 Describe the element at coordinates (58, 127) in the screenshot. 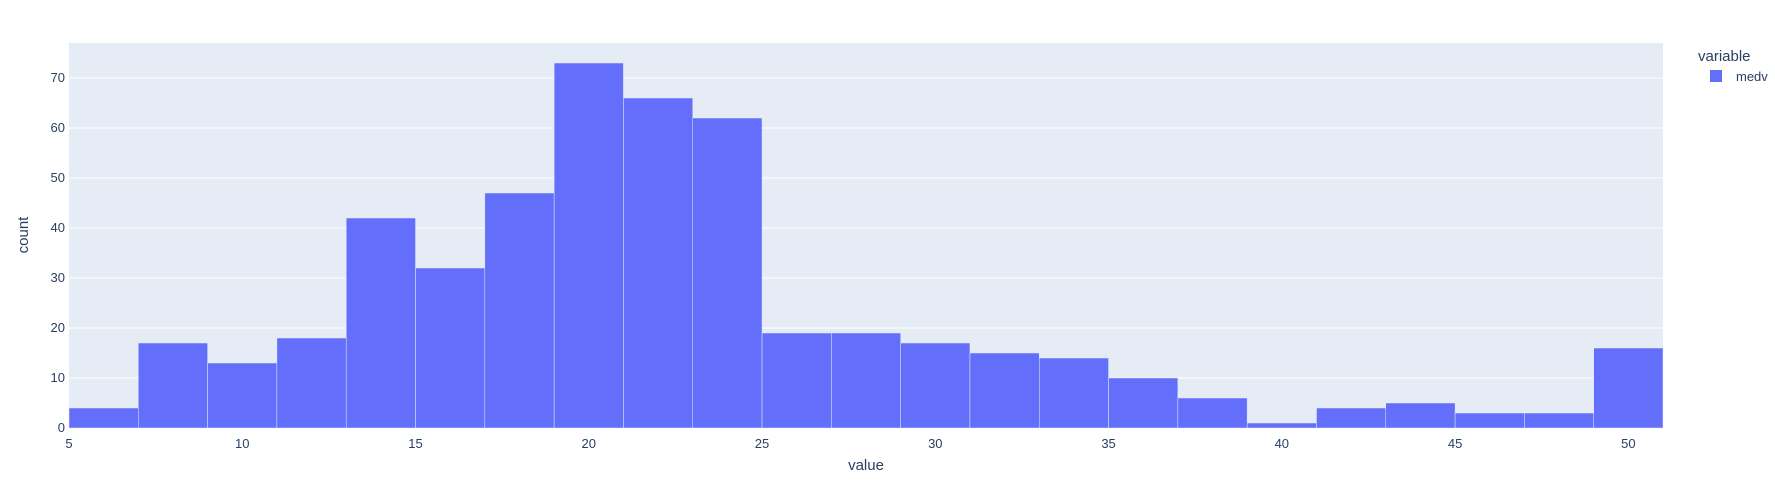

I see `y-tick-label: 60` at that location.